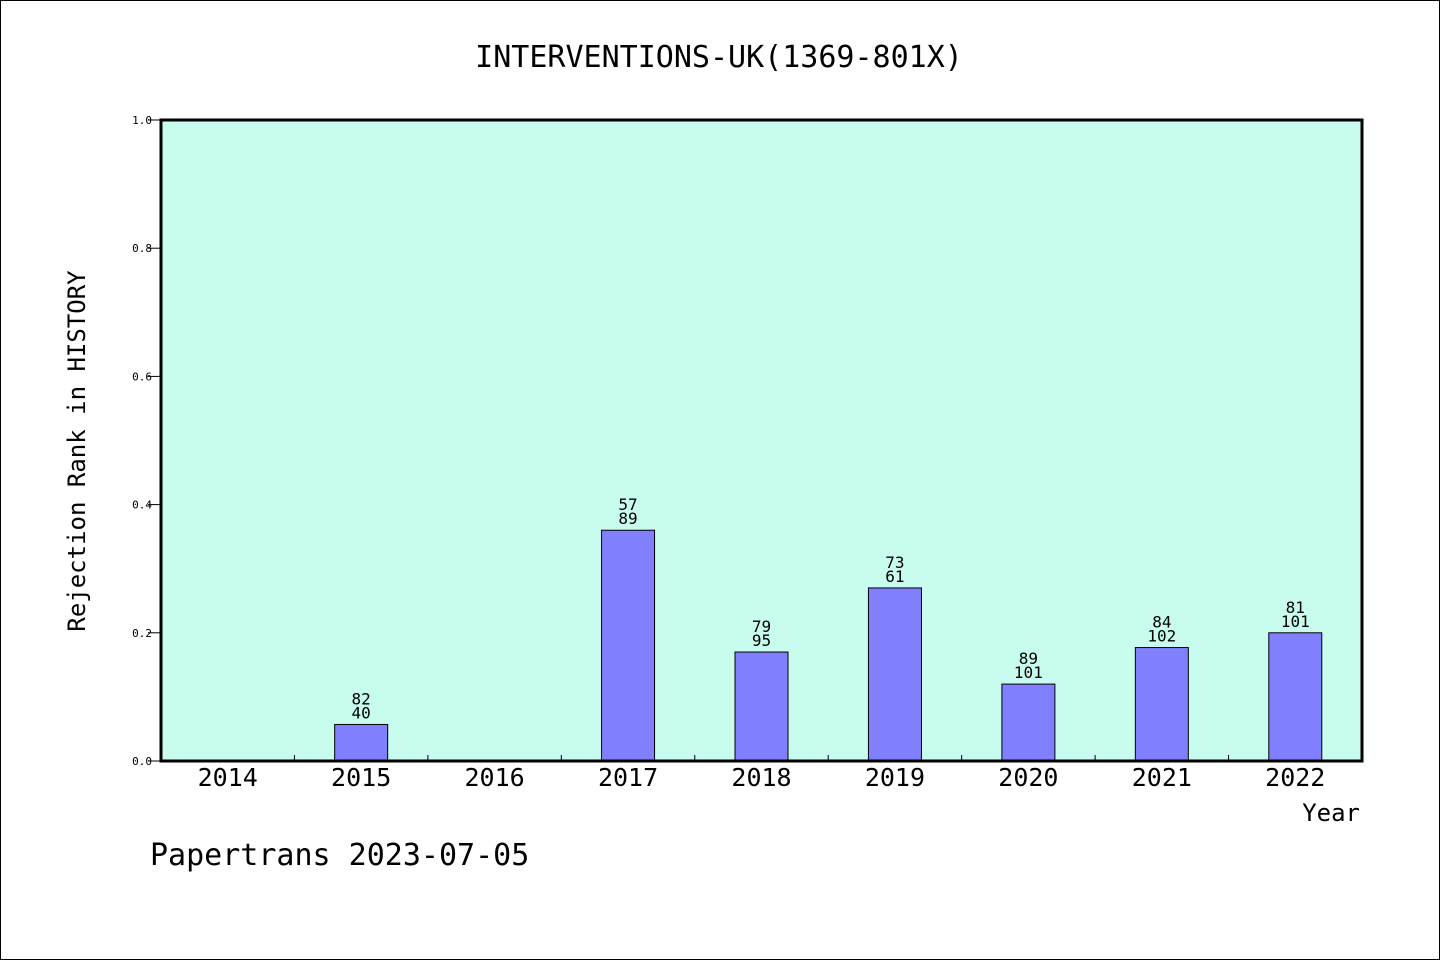 This screenshot has height=963, width=1440. What do you see at coordinates (228, 777) in the screenshot?
I see `x-tick-label: 2014` at bounding box center [228, 777].